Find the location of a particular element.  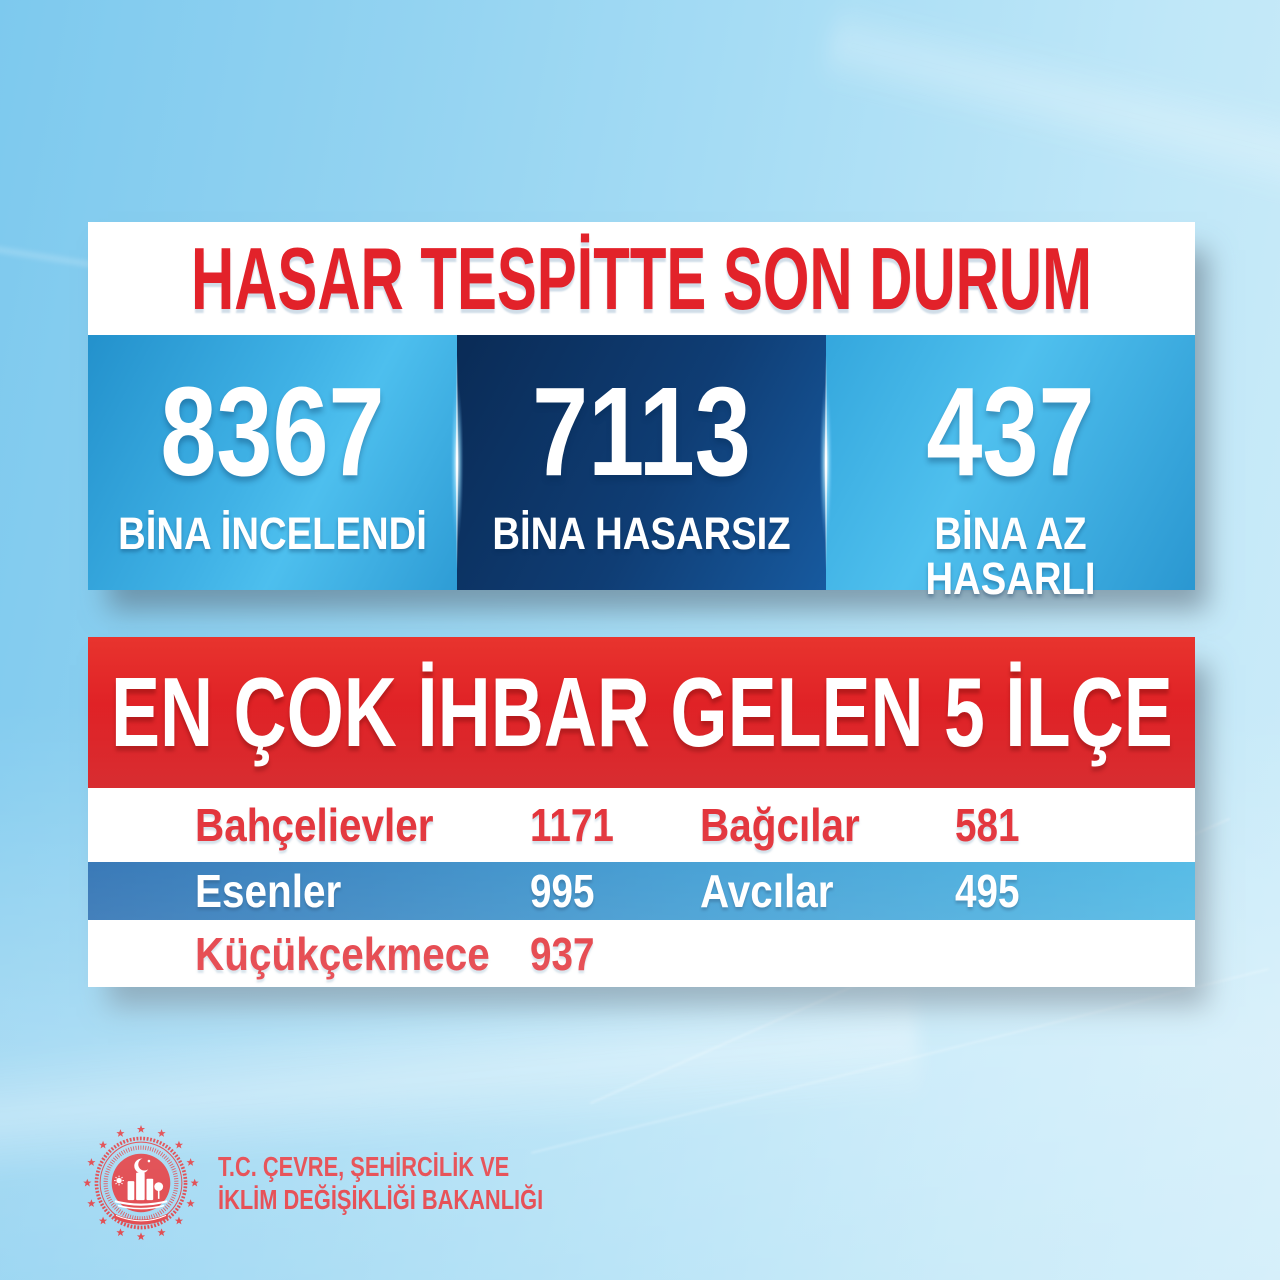

district-row: Bahçelievler 1171 Bağcılar 581 is located at coordinates (641, 825).